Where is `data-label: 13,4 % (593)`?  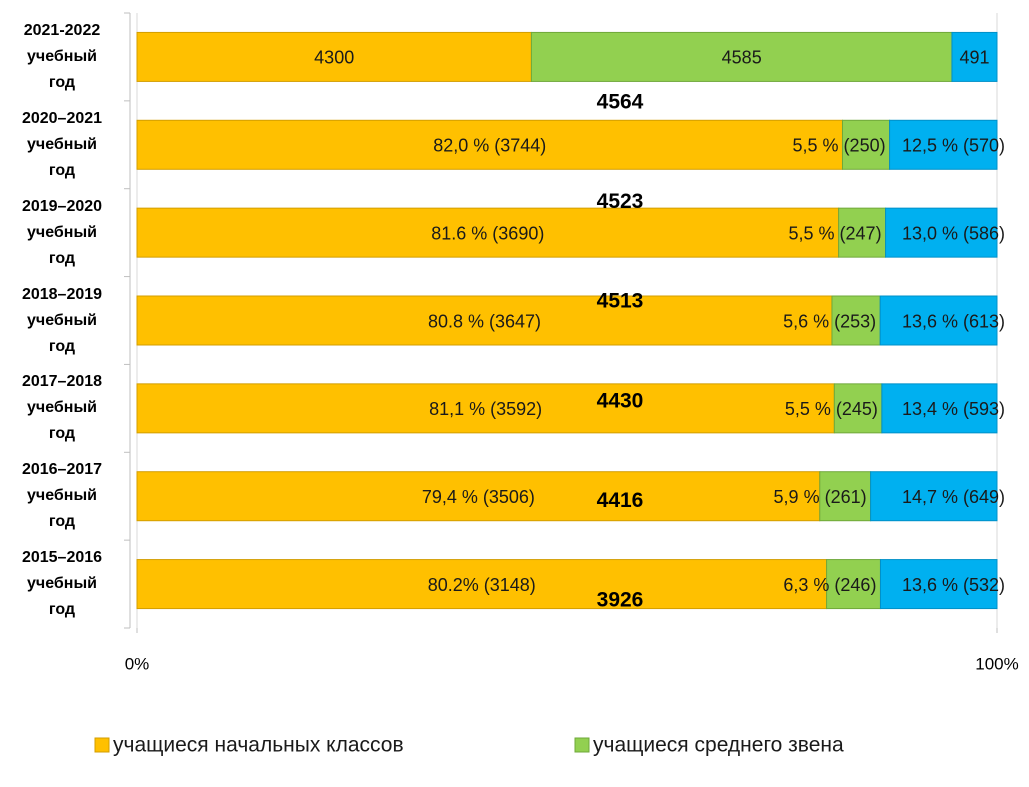 data-label: 13,4 % (593) is located at coordinates (953, 409).